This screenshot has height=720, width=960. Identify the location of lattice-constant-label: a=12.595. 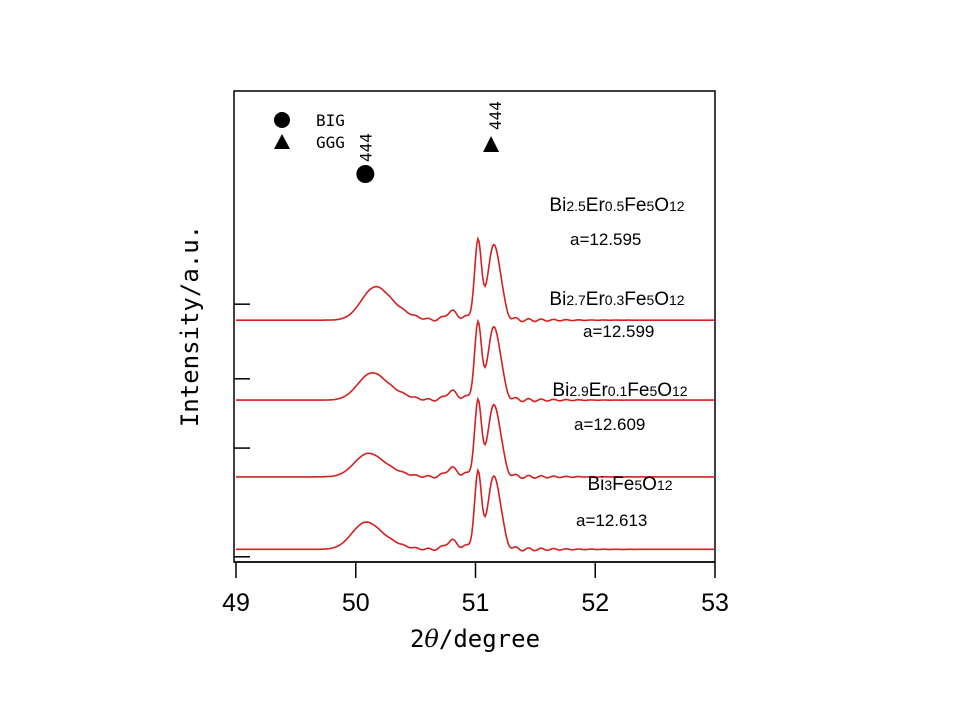
(605, 239).